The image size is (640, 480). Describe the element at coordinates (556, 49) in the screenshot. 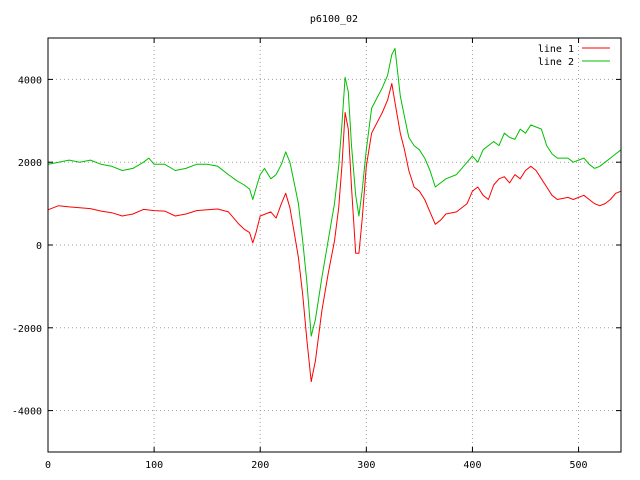

I see `legend-label-1: line 1` at that location.